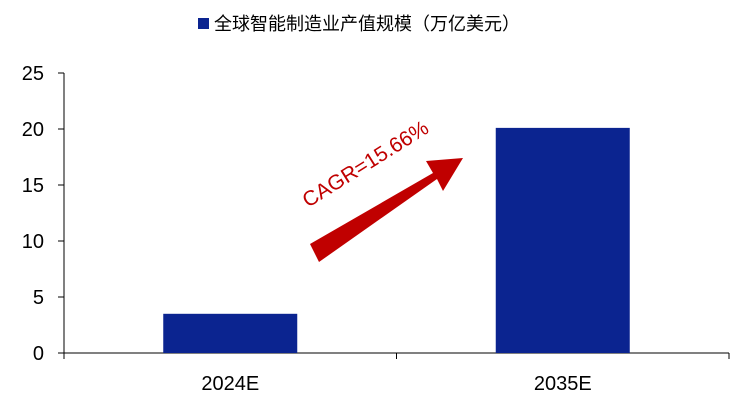 This screenshot has height=409, width=747. Describe the element at coordinates (563, 384) in the screenshot. I see `x-tick-label: 2035E` at that location.